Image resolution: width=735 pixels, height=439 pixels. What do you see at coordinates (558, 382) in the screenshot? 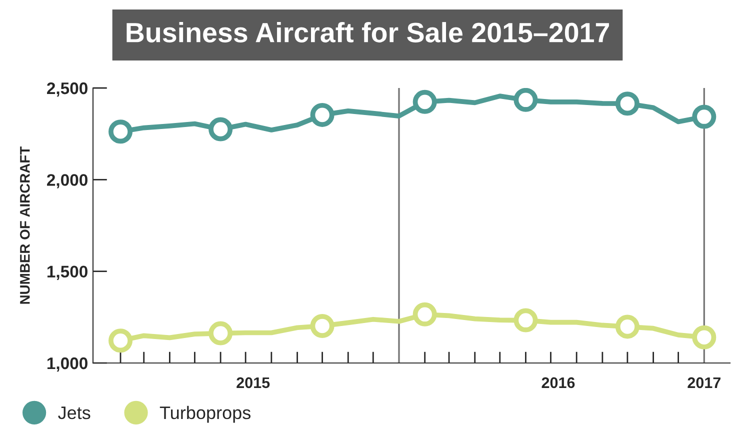
I see `x-tick-label: 2016` at bounding box center [558, 382].